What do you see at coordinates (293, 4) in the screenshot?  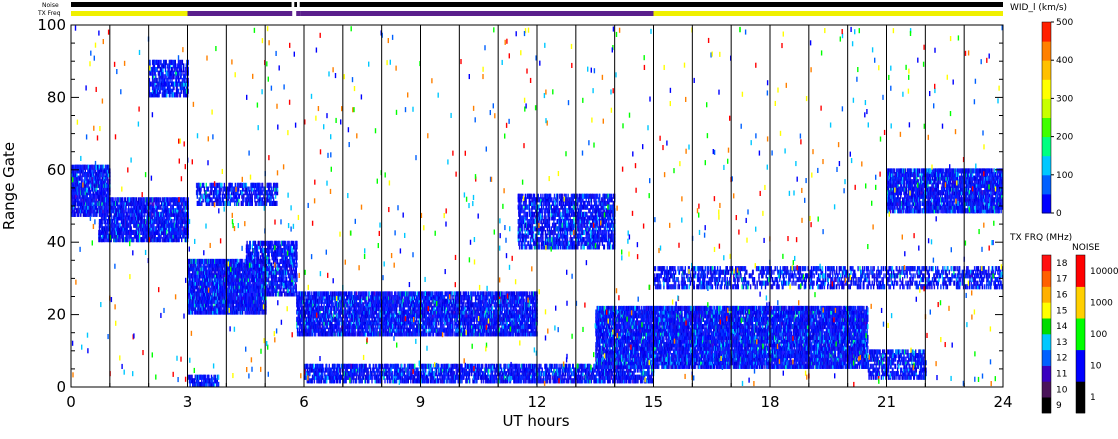 I see `noise-strip-gap` at bounding box center [293, 4].